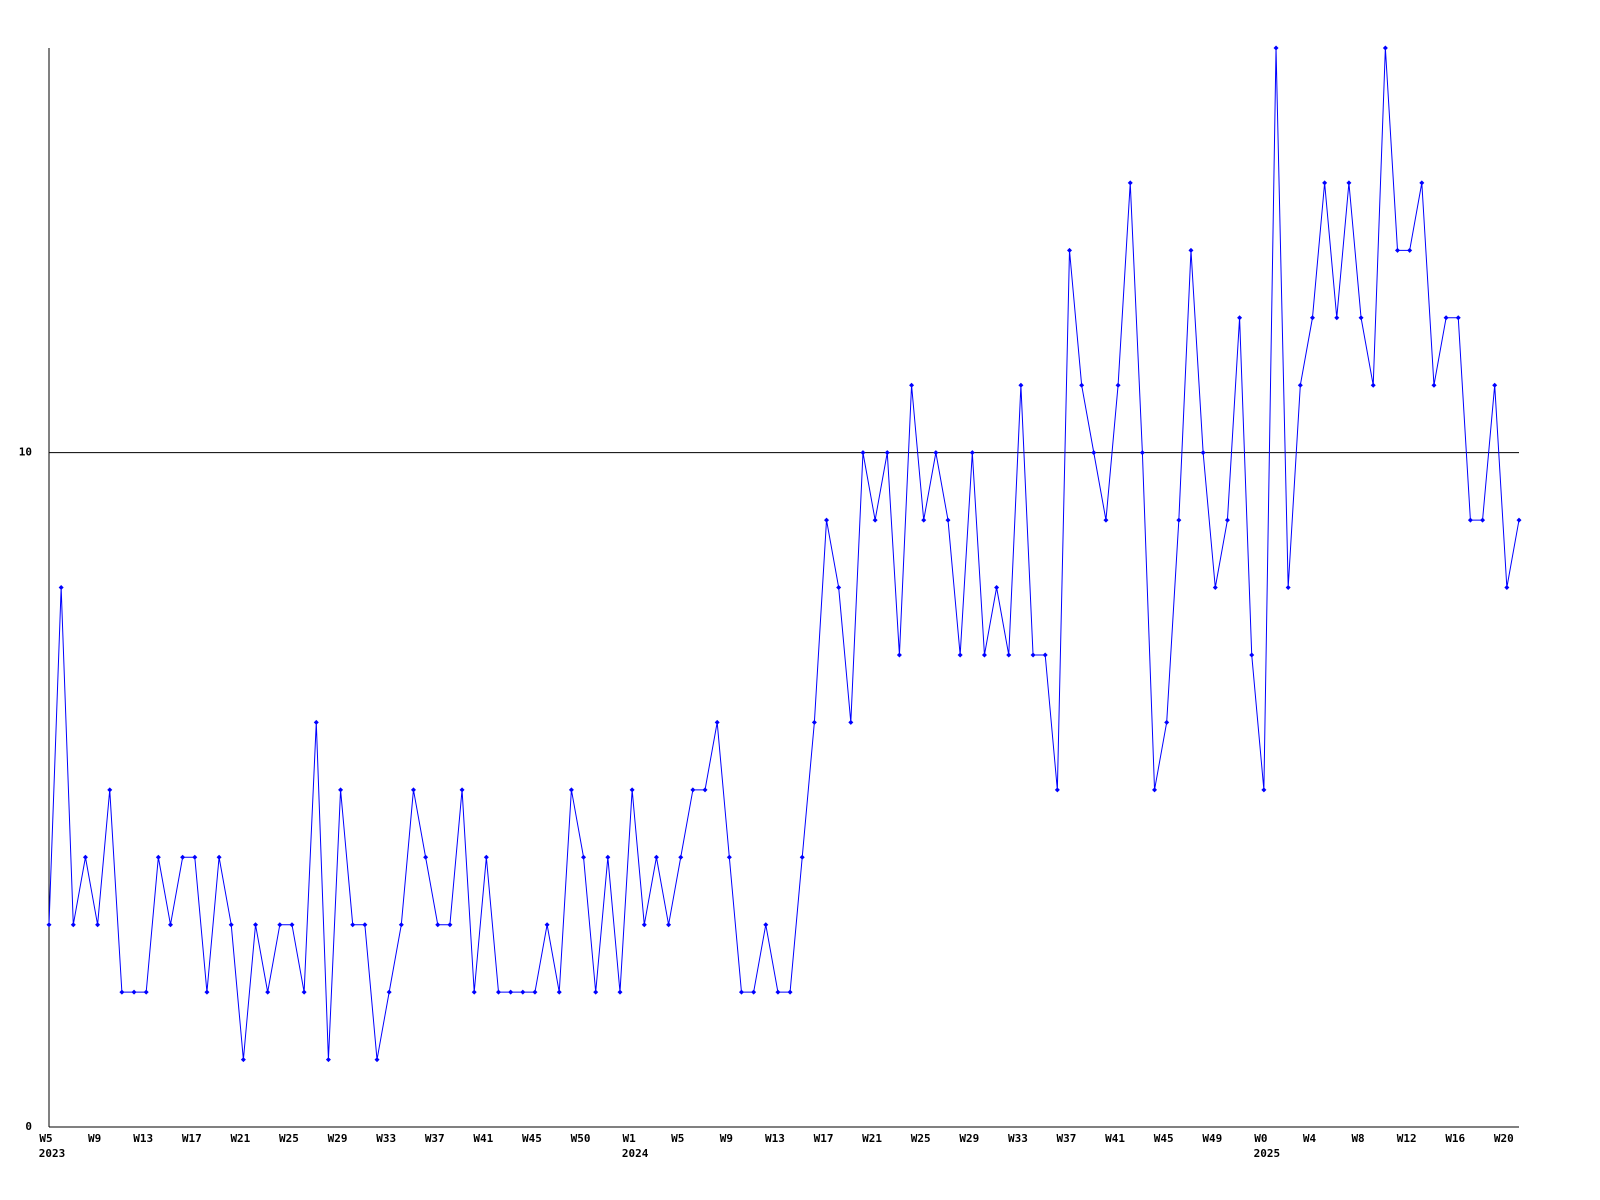  What do you see at coordinates (1212, 1138) in the screenshot?
I see `x-tick-label: W49` at bounding box center [1212, 1138].